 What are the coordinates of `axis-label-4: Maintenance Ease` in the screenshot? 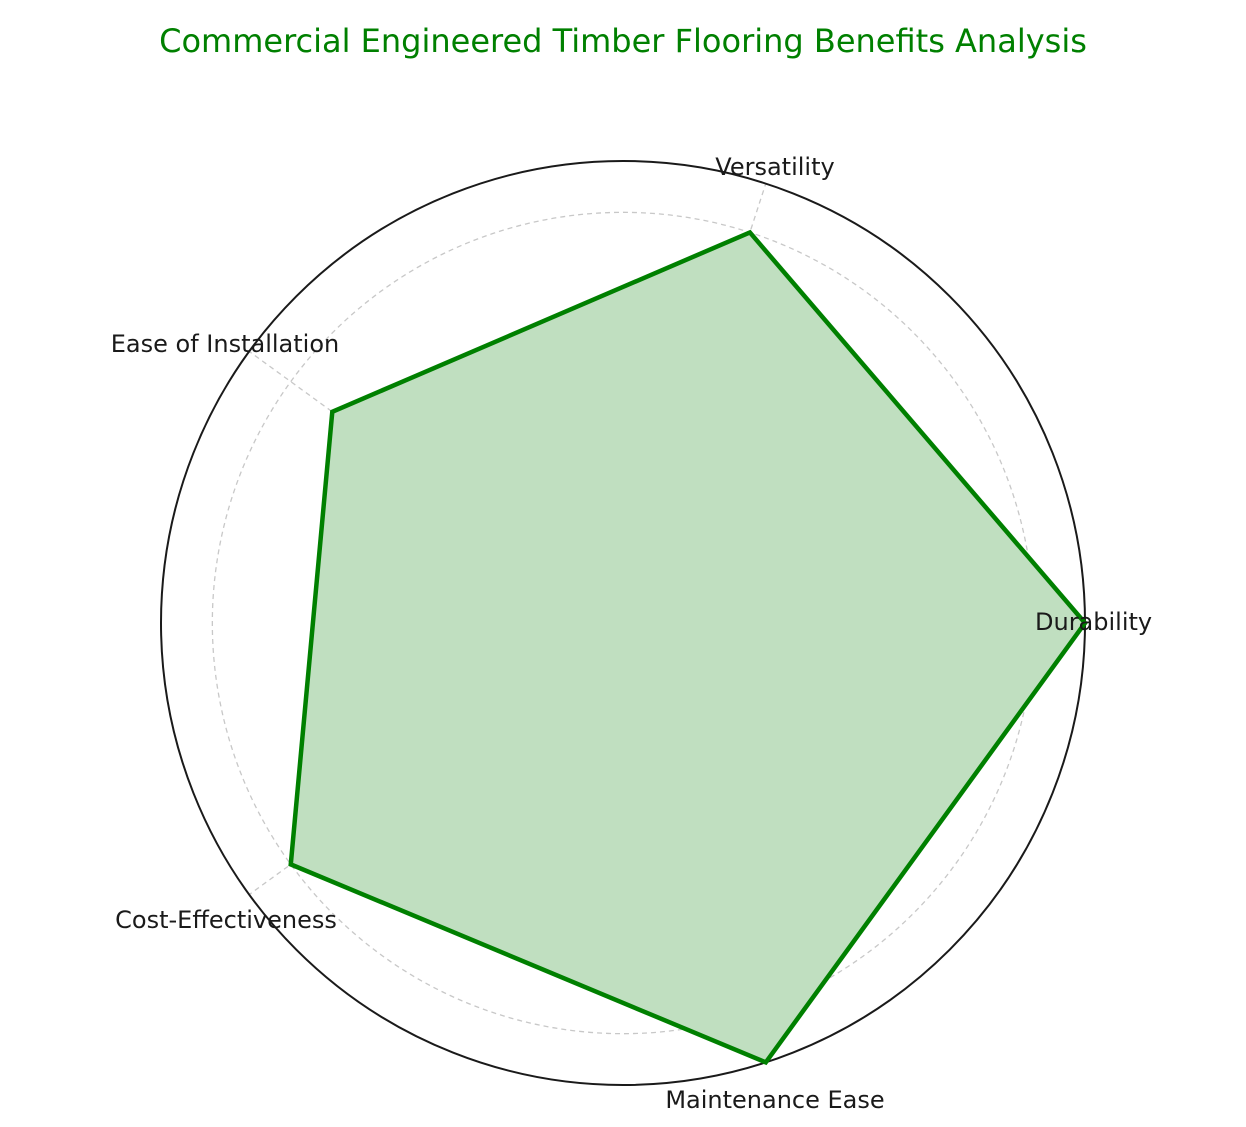 It's located at (774, 1100).